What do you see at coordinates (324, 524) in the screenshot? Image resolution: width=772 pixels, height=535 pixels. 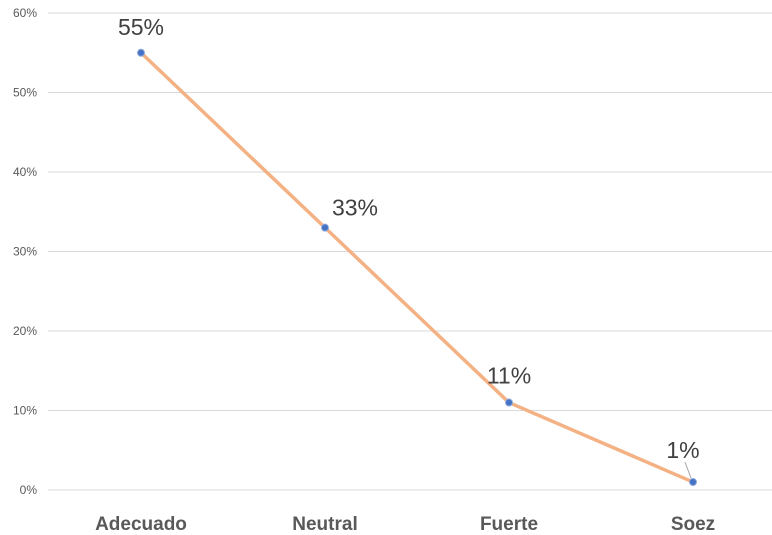 I see `x-tick-label: Neutral` at bounding box center [324, 524].